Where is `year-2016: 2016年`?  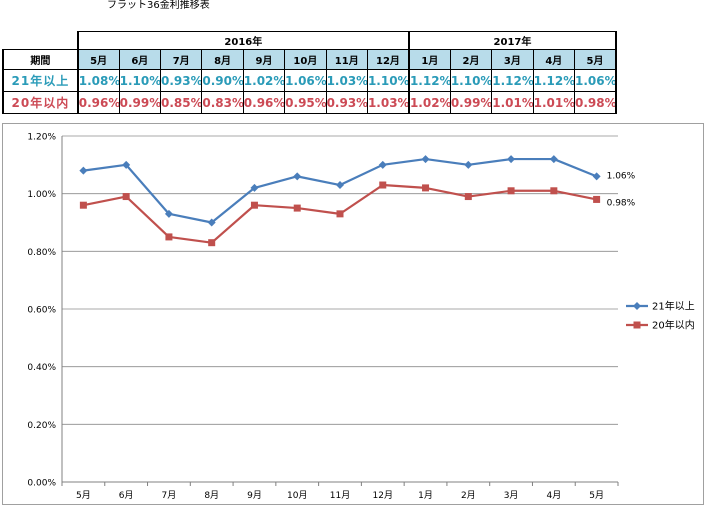 year-2016: 2016年 is located at coordinates (243, 40).